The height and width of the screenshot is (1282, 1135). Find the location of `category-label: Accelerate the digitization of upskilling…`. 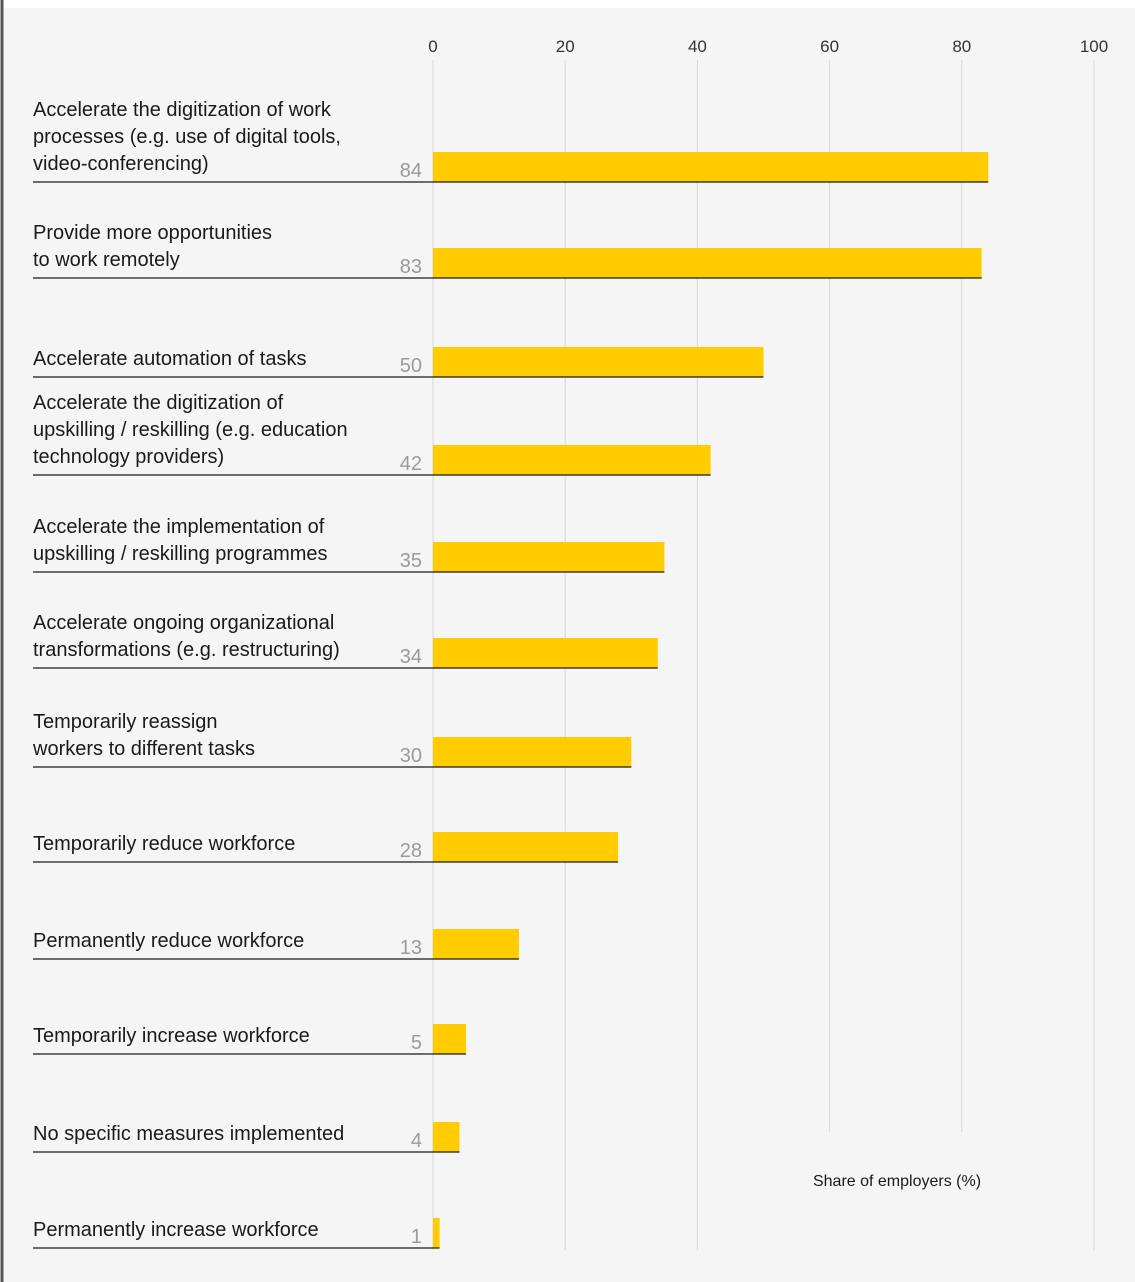

category-label: Accelerate the digitization of upskilling… is located at coordinates (190, 430).